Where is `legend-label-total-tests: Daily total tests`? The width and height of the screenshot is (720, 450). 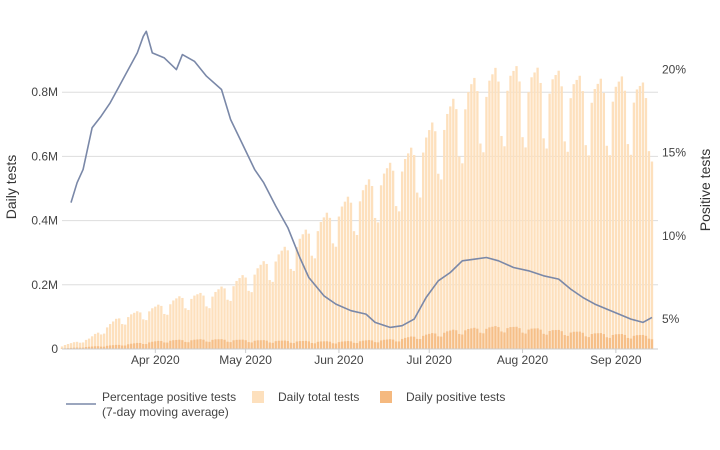
legend-label-total-tests: Daily total tests is located at coordinates (318, 397).